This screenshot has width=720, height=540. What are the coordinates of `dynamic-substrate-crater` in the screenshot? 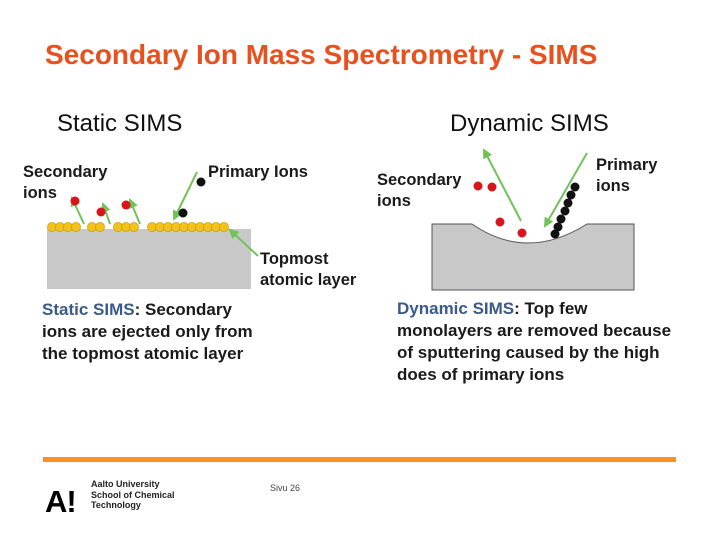 It's located at (533, 257).